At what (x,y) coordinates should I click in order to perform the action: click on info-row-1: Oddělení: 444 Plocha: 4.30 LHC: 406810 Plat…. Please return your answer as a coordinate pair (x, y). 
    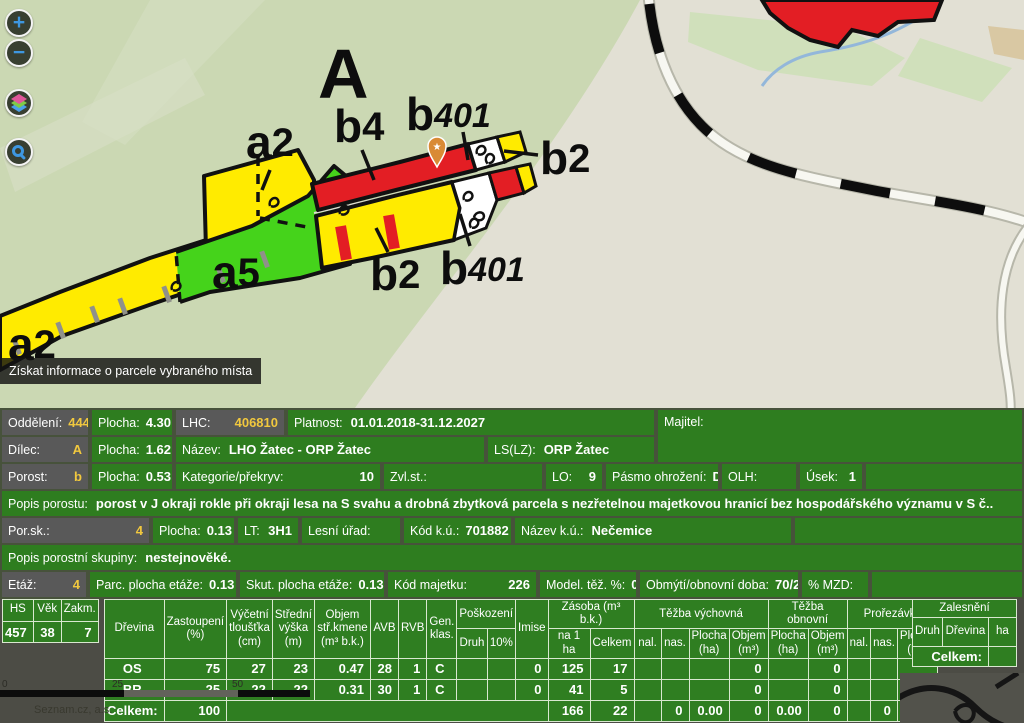
    Looking at the image, I should click on (328, 422).